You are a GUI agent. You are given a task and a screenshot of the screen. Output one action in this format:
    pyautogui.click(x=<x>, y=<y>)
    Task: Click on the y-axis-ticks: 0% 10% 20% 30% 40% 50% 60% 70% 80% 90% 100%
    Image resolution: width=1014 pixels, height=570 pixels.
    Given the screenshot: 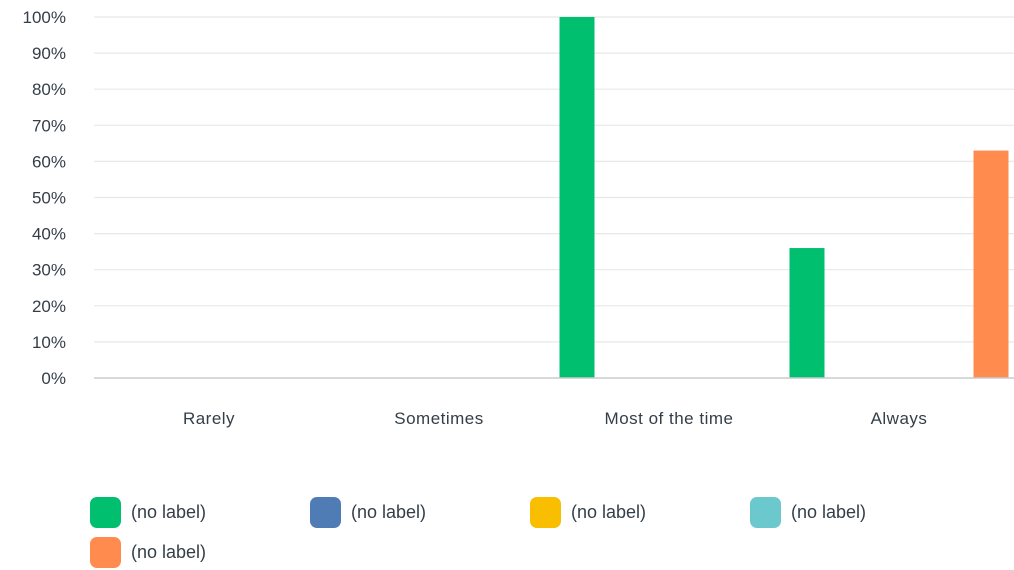 What is the action you would take?
    pyautogui.click(x=44, y=198)
    